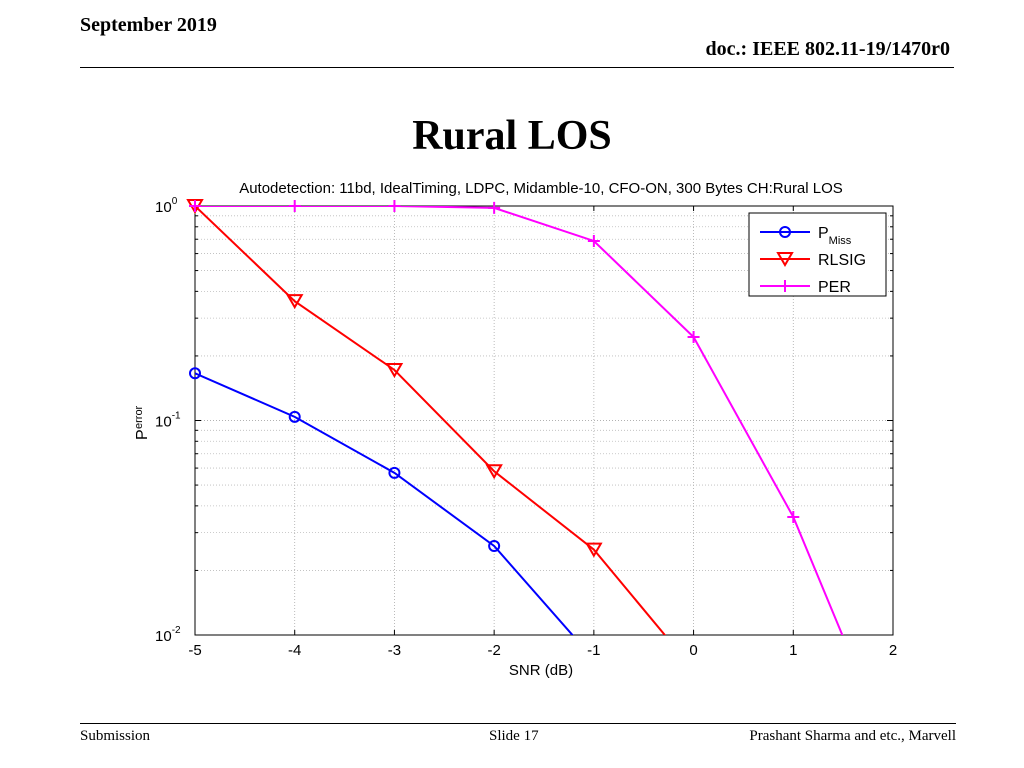 The height and width of the screenshot is (768, 1024). I want to click on header-date: September 2019, so click(148, 25).